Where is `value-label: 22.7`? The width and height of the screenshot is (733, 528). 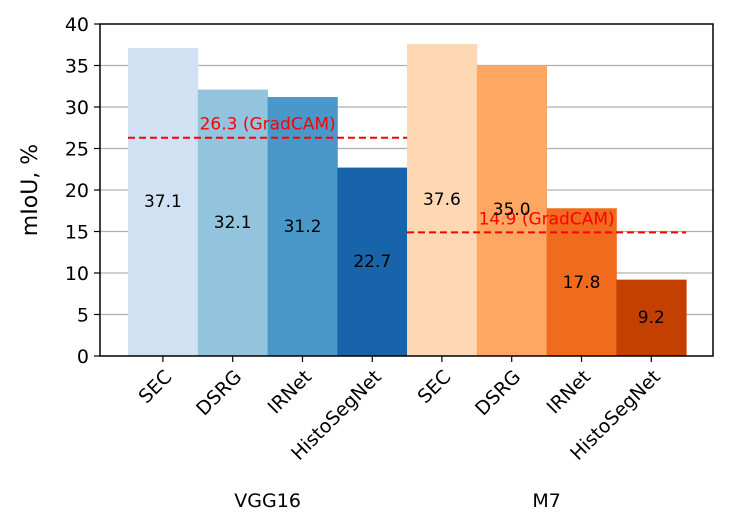
value-label: 22.7 is located at coordinates (372, 262).